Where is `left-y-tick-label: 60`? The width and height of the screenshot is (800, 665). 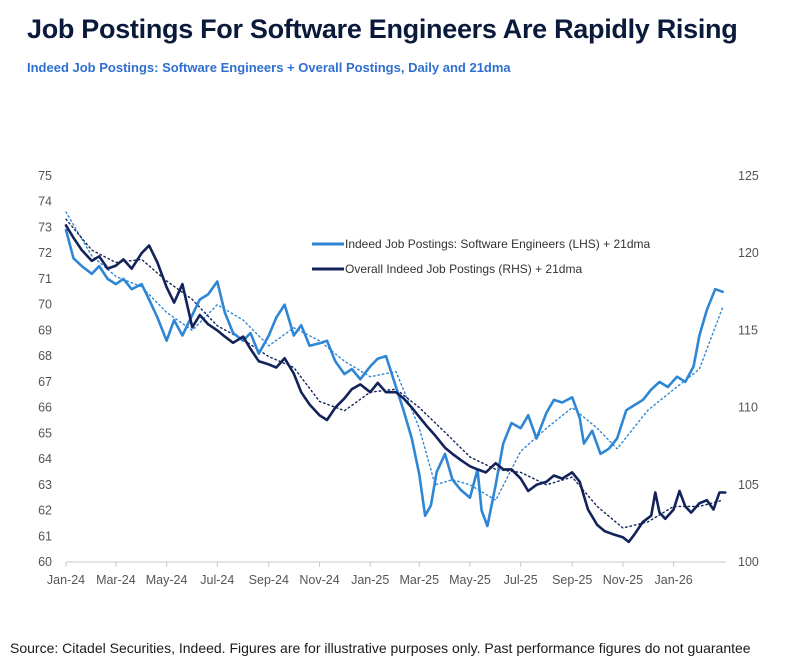 left-y-tick-label: 60 is located at coordinates (45, 562).